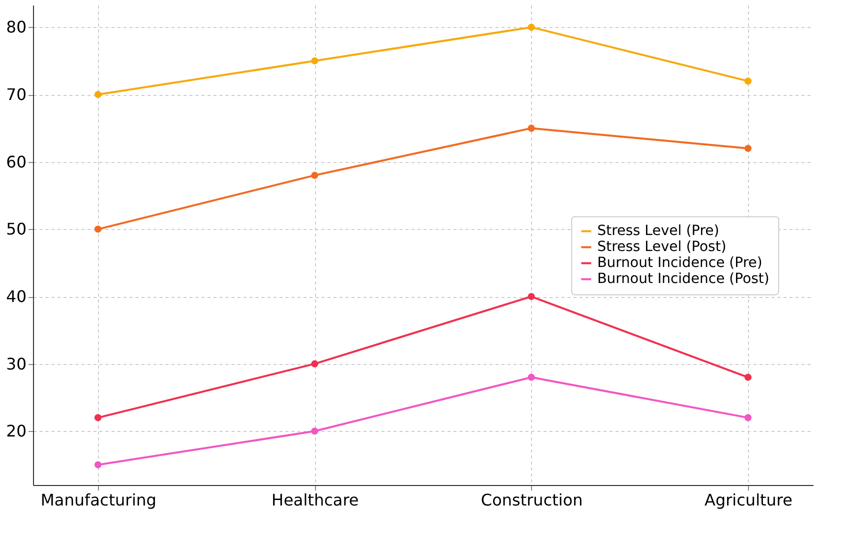 Image resolution: width=859 pixels, height=543 pixels. What do you see at coordinates (531, 500) in the screenshot?
I see `x-tick-label: Construction` at bounding box center [531, 500].